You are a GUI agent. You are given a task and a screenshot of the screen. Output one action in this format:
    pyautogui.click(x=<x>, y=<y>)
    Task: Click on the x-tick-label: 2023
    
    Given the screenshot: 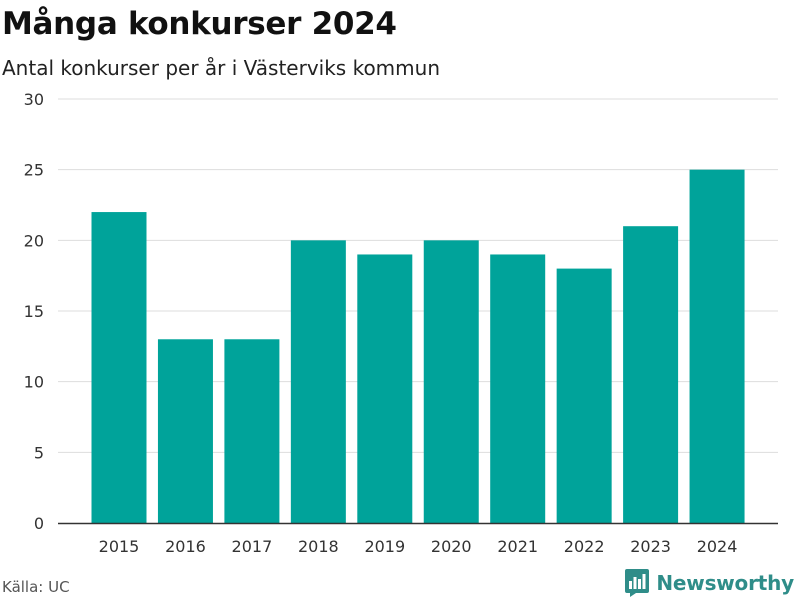 What is the action you would take?
    pyautogui.click(x=650, y=546)
    